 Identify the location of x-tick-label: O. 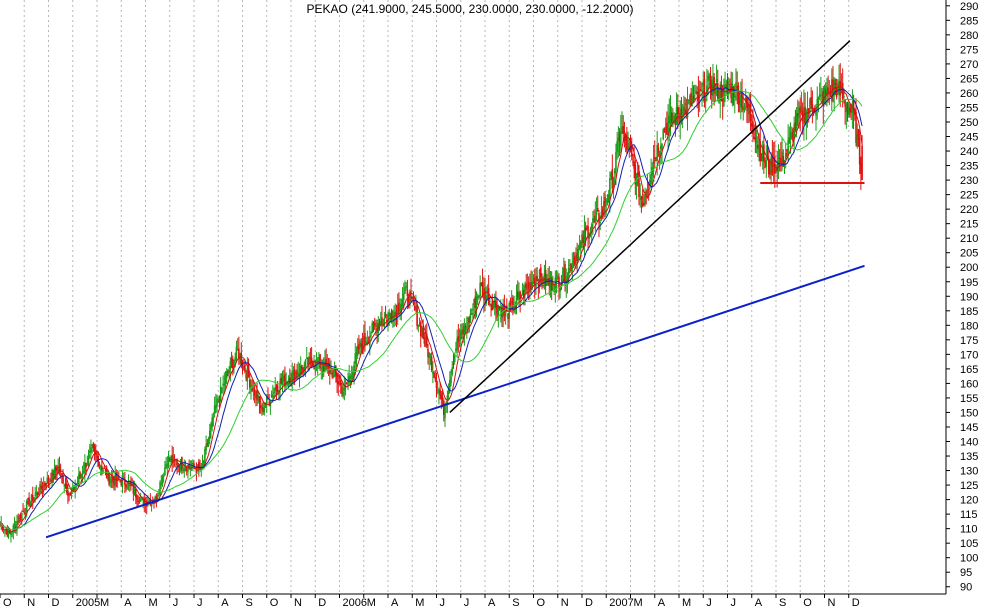
(541, 602).